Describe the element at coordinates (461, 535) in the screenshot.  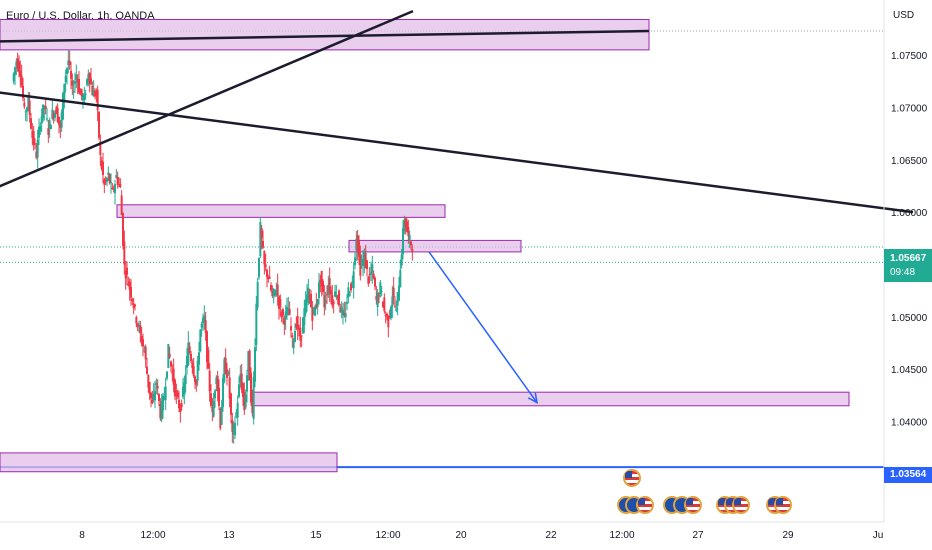
I see `time-tick-label: 20` at that location.